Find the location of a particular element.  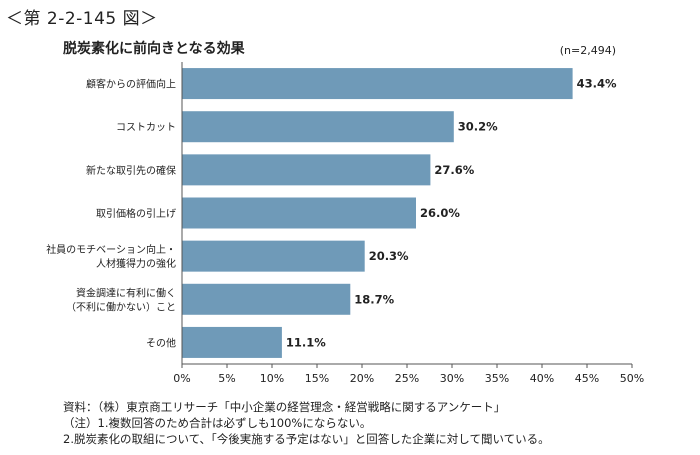

source-note: 資料：（株）東京商工リサーチ「中小企業の経営理念・経営戦略に関するアンケート」 is located at coordinates (284, 407).